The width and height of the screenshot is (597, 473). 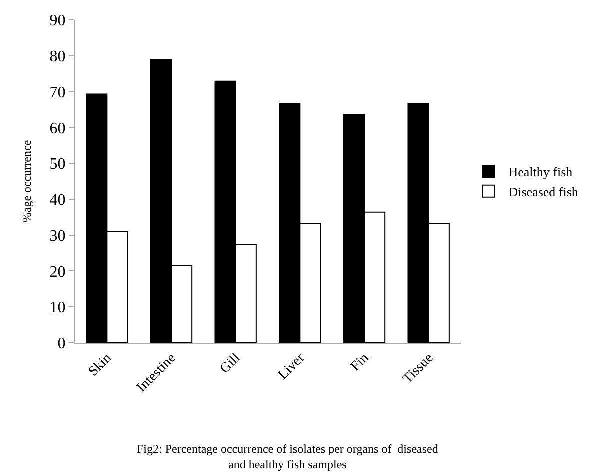 I want to click on y-tick-label: 70, so click(x=58, y=93).